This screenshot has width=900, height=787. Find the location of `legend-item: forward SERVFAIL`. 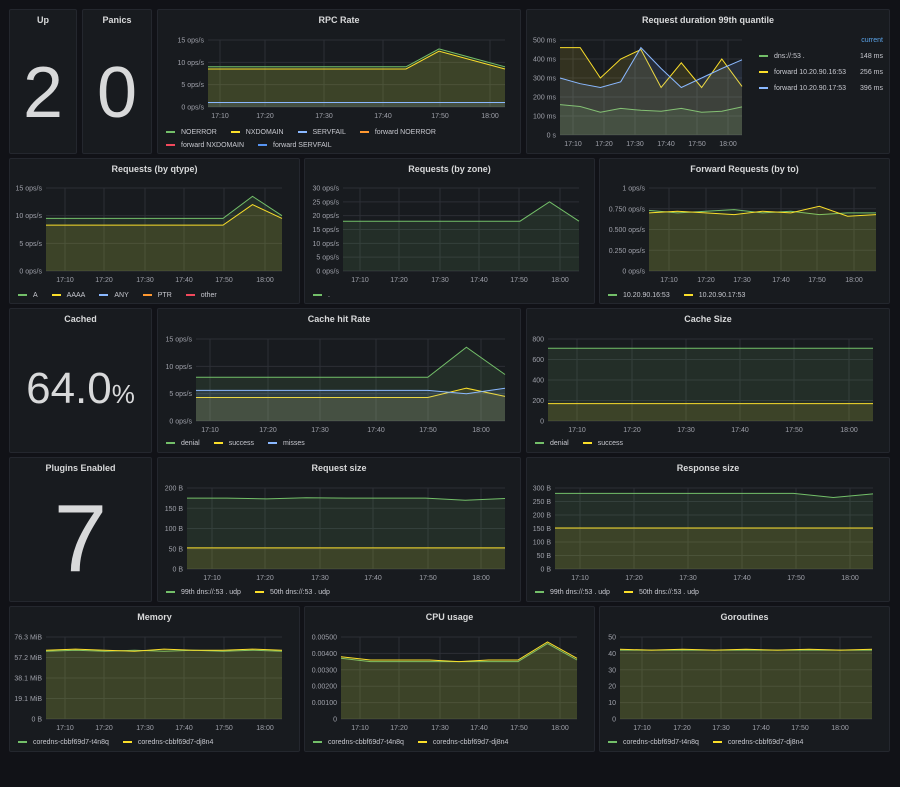

legend-item: forward SERVFAIL is located at coordinates (295, 145).